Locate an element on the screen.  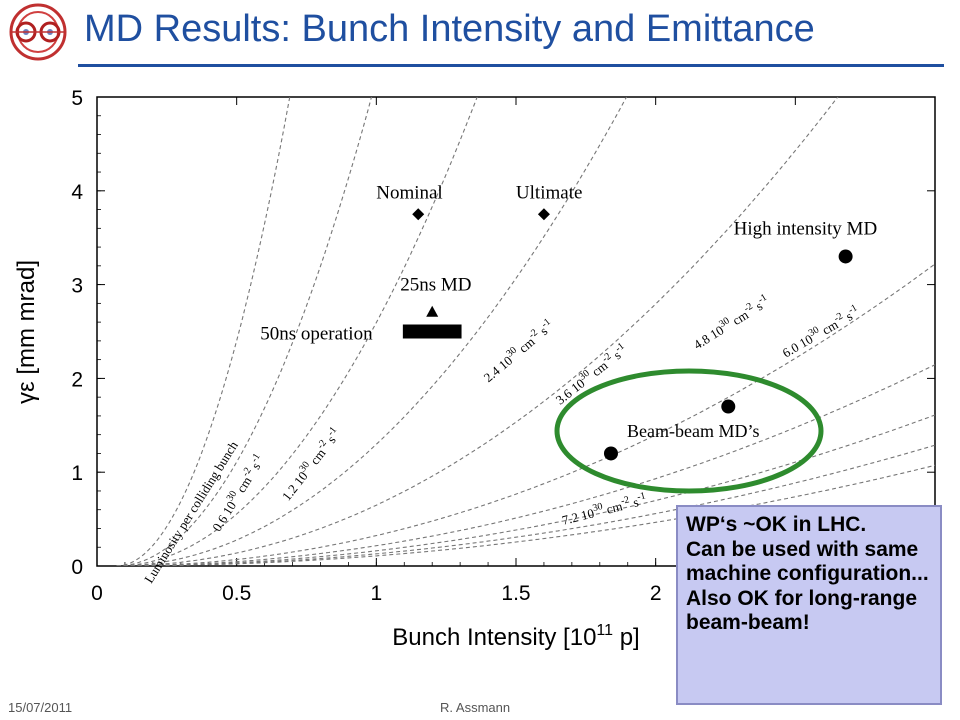
data-point-label: 25ns MD is located at coordinates (435, 285).